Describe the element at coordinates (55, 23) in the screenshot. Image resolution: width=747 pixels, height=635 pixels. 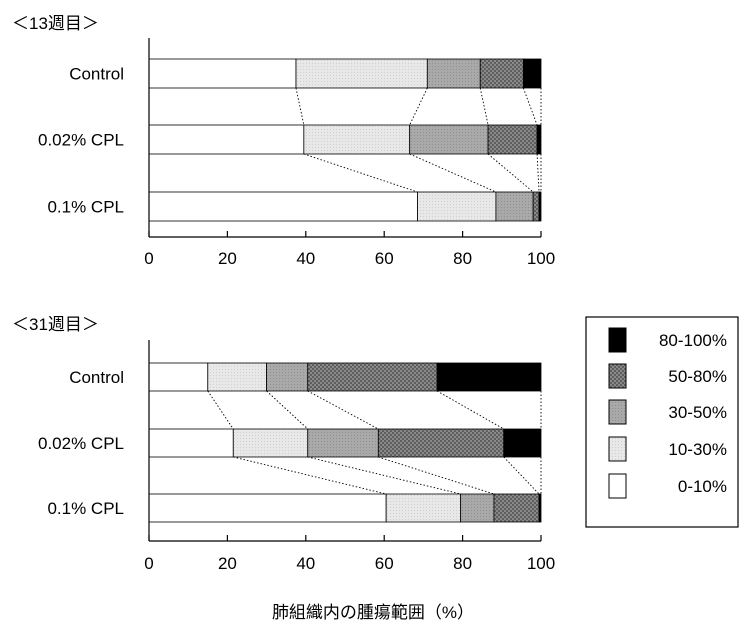
I see `panel-title: ＜13週目＞` at that location.